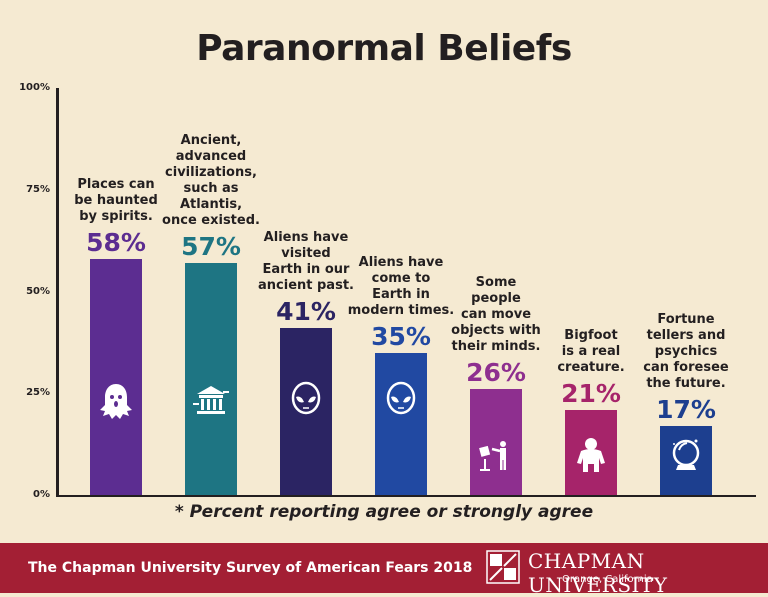 The image size is (768, 597). I want to click on bigfoot-icon, so click(591, 455).